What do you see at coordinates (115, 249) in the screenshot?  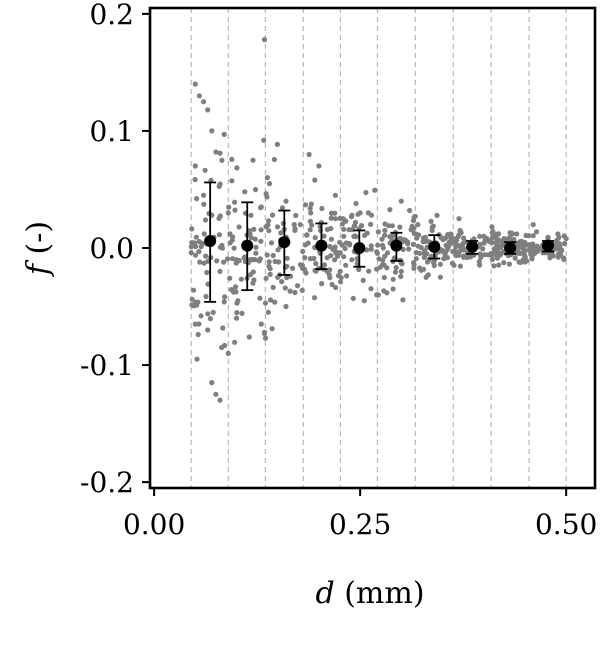 I see `y-axis-ticks: 0.2 0.1 0.0 -0.1 -0.2` at bounding box center [115, 249].